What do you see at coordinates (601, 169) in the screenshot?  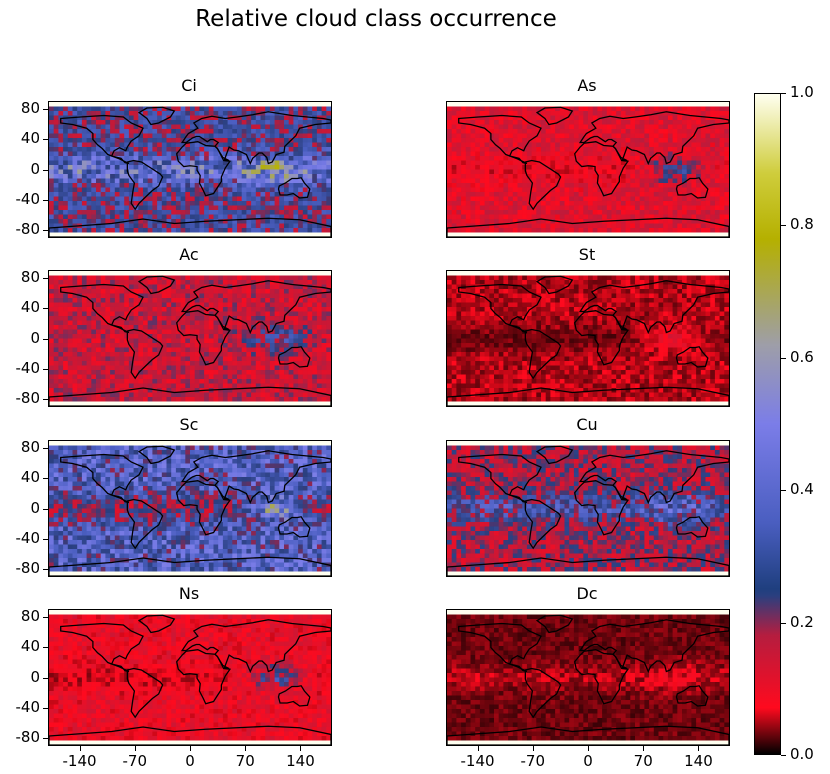 I see `coastline` at bounding box center [601, 169].